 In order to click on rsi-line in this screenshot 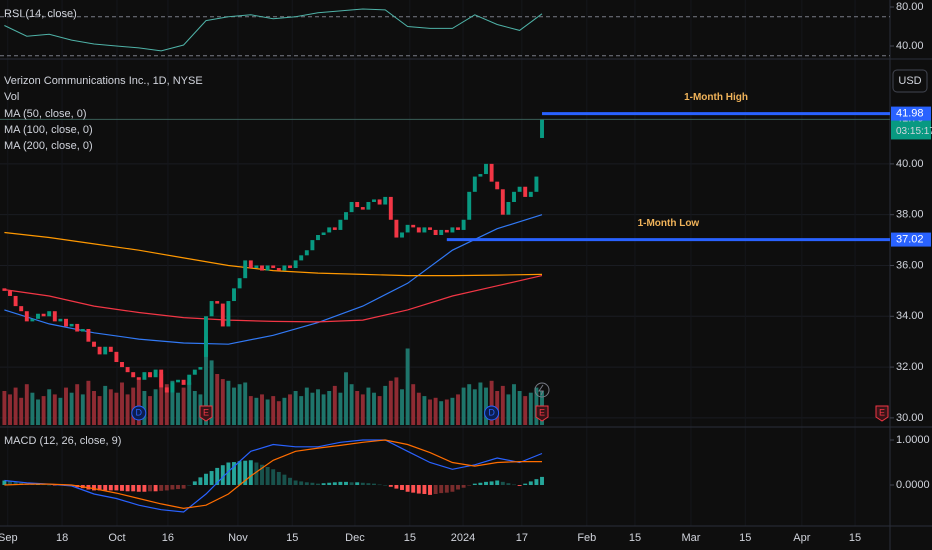, I will do `click(273, 30)`.